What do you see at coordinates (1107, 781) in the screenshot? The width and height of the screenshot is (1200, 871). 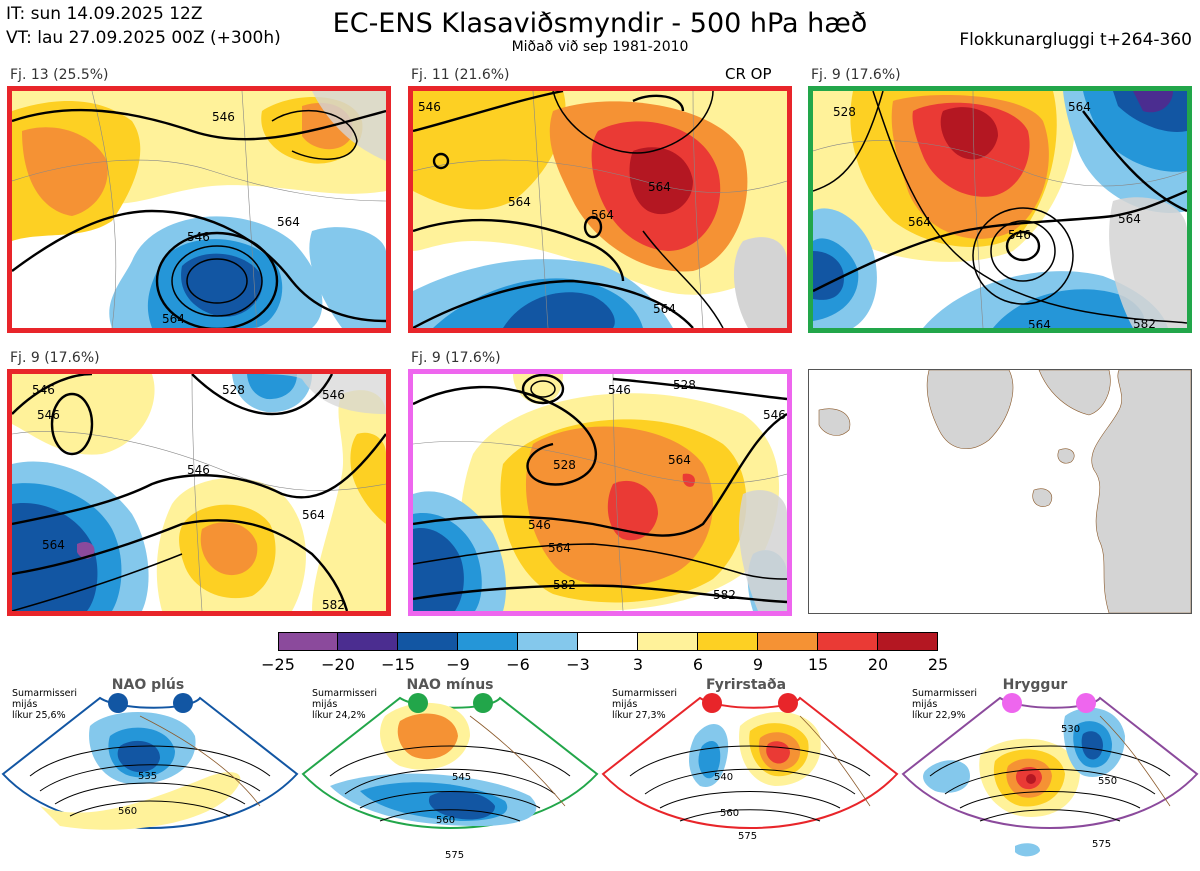 I see `regime-contour-label: 550` at bounding box center [1107, 781].